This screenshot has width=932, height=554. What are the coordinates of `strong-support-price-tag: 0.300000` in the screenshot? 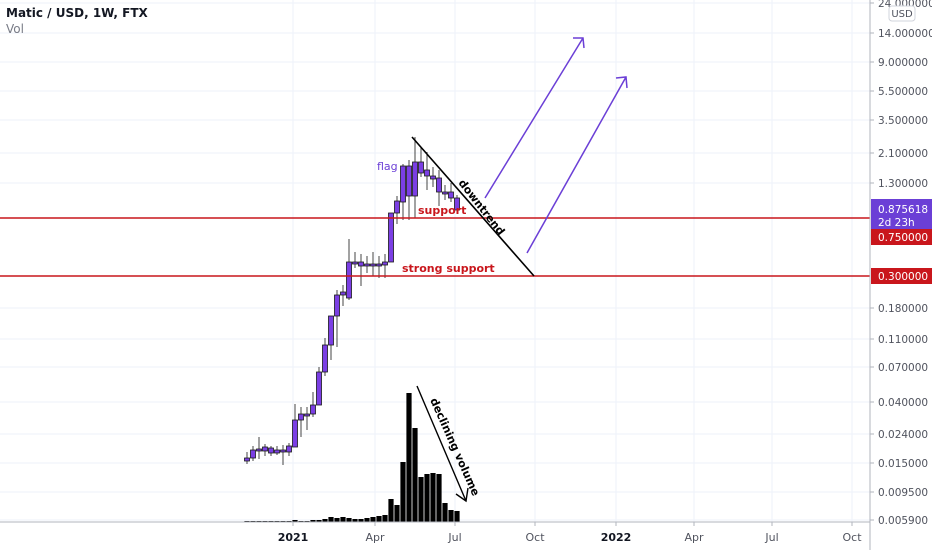 It's located at (901, 276).